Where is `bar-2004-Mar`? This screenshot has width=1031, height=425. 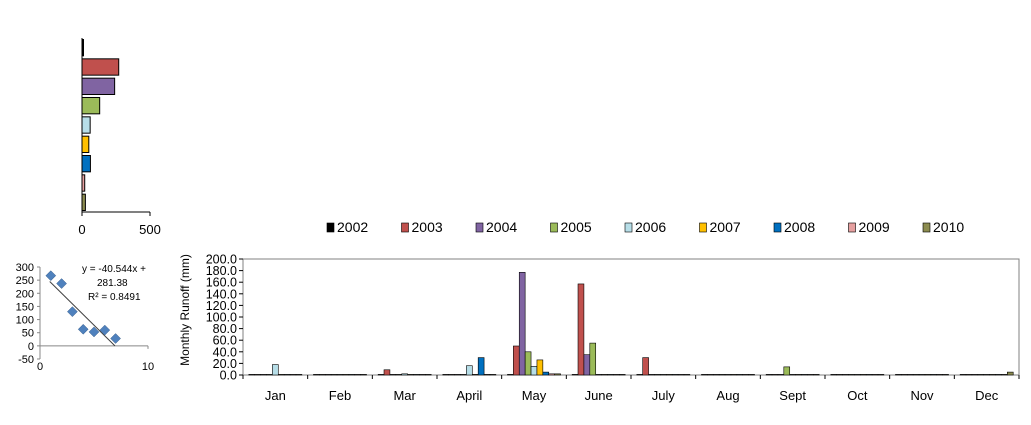
bar-2004-Mar is located at coordinates (393, 375).